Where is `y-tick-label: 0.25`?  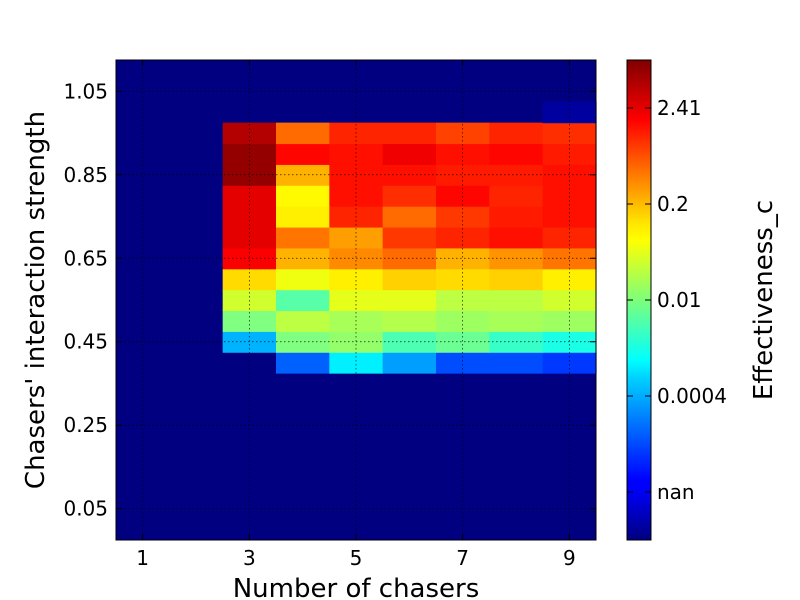 y-tick-label: 0.25 is located at coordinates (85, 425).